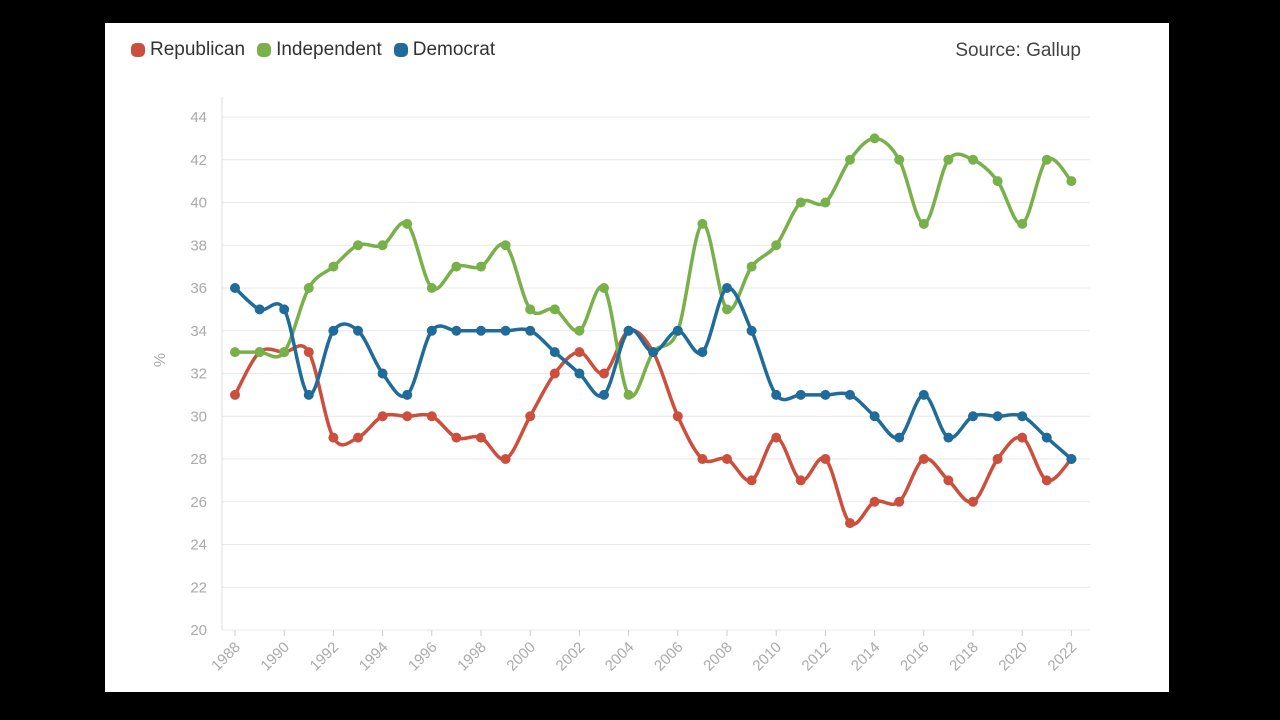 The width and height of the screenshot is (1280, 720). Describe the element at coordinates (1013, 657) in the screenshot. I see `x-tick-2020: 2020` at that location.